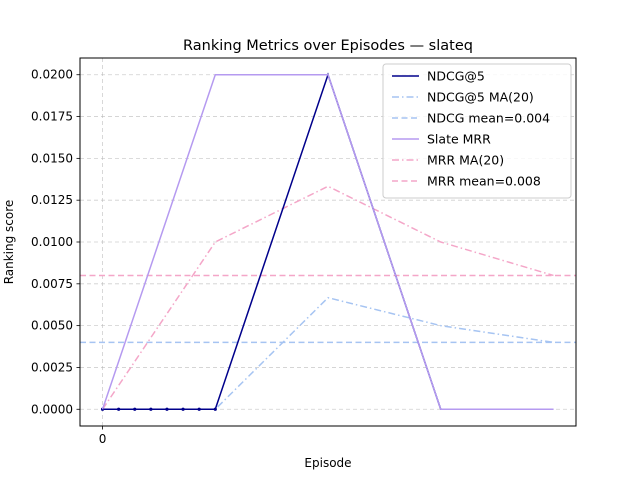  Describe the element at coordinates (480, 97) in the screenshot. I see `legend-label-ndcg-5-ma-20: NDCG@5 MA(20)` at that location.